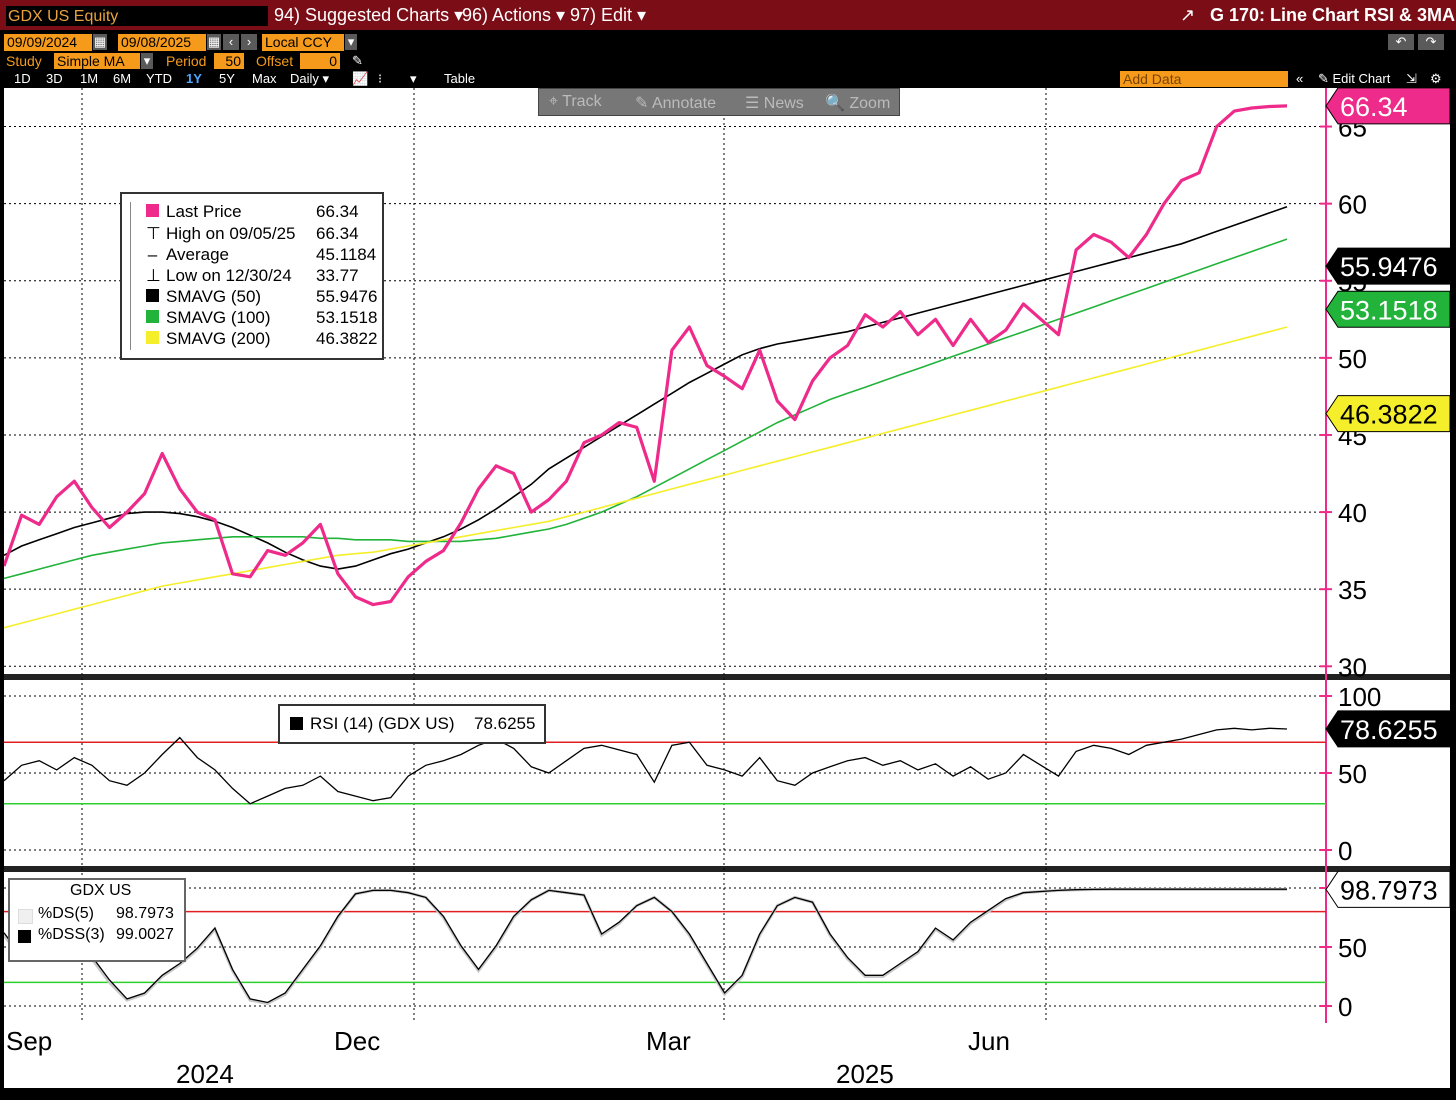 This screenshot has height=1100, width=1456. Describe the element at coordinates (347, 296) in the screenshot. I see `legend-value: 55.9476` at that location.